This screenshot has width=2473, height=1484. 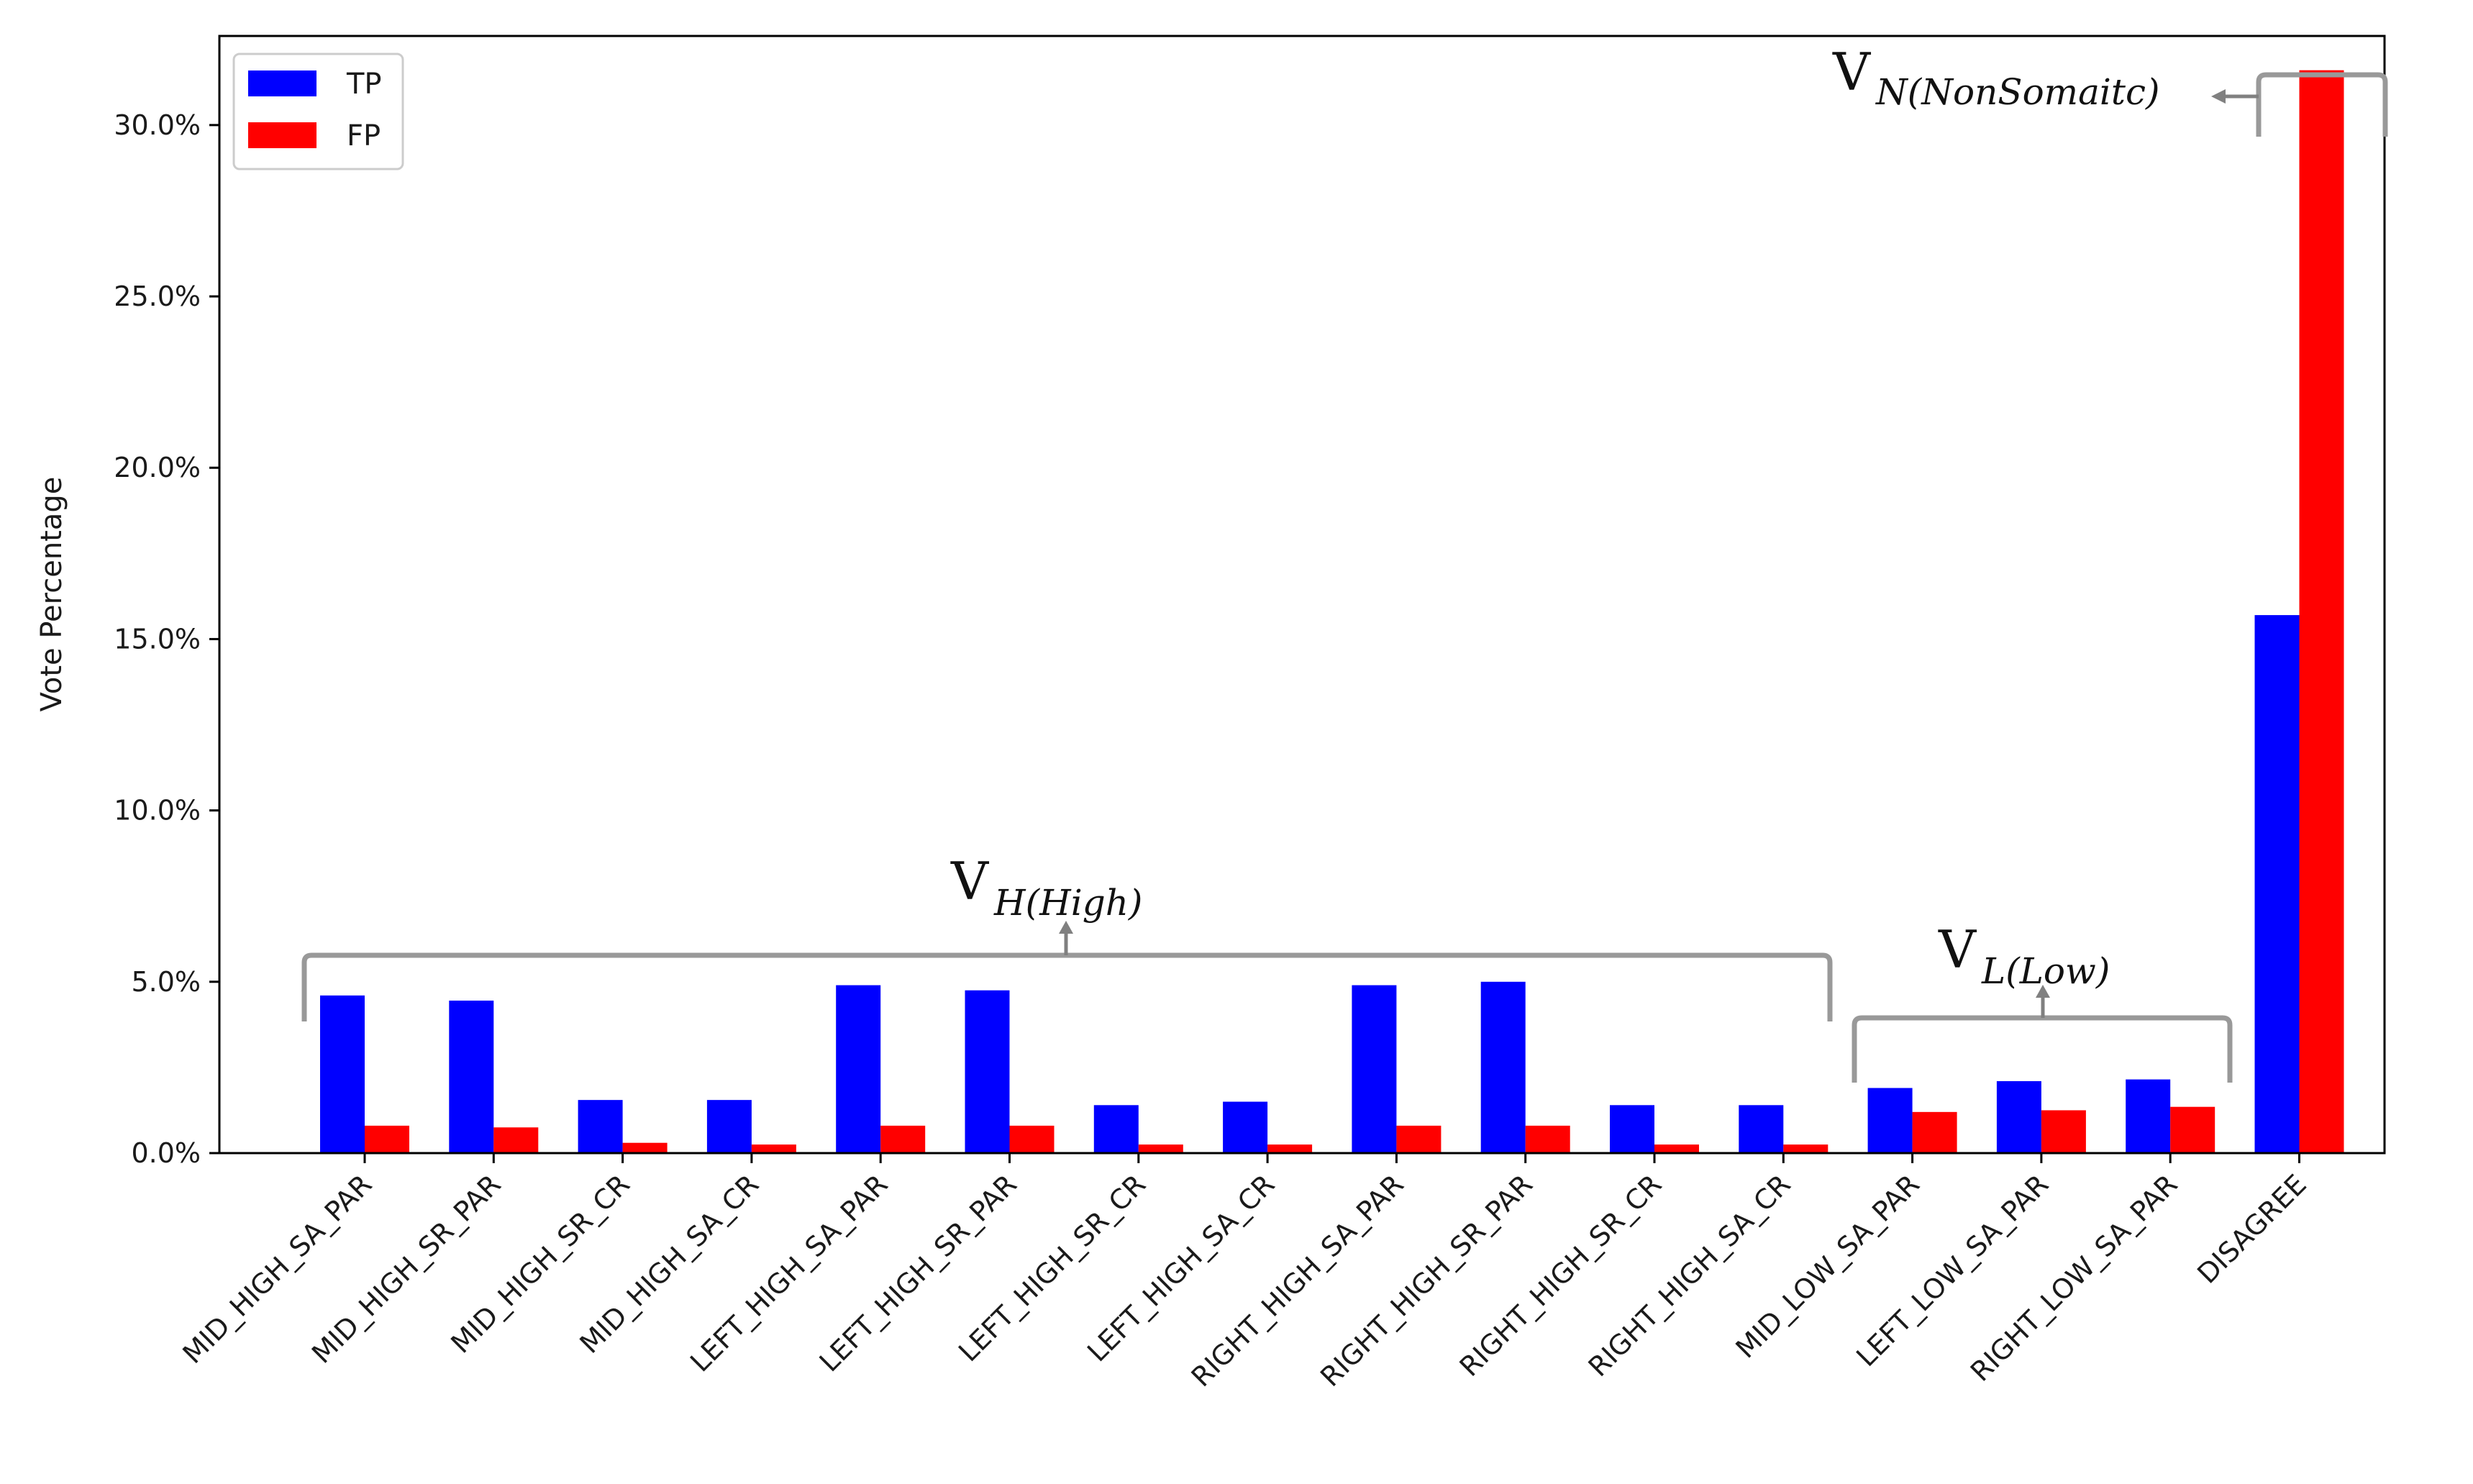 I want to click on bar-fp-right-high-sa-par, so click(x=1419, y=1139).